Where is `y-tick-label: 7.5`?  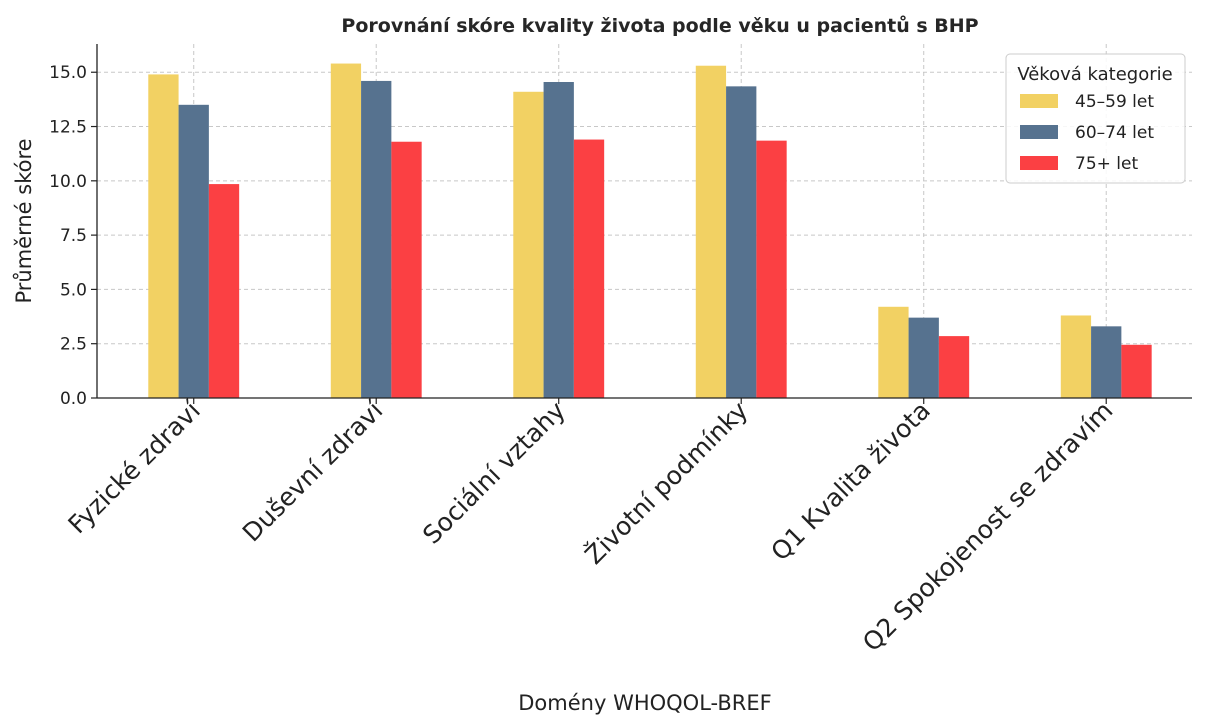
y-tick-label: 7.5 is located at coordinates (73, 236).